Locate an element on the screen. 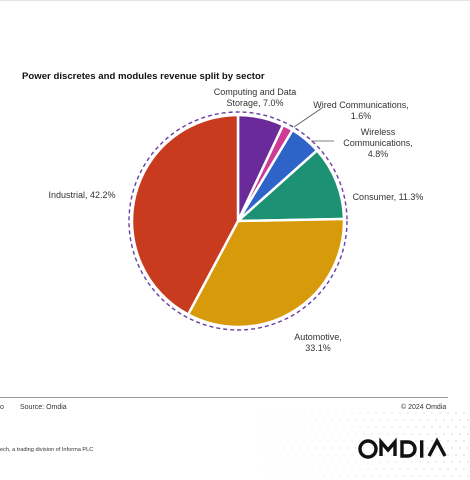 Image resolution: width=470 pixels, height=480 pixels. leader-line is located at coordinates (308, 117).